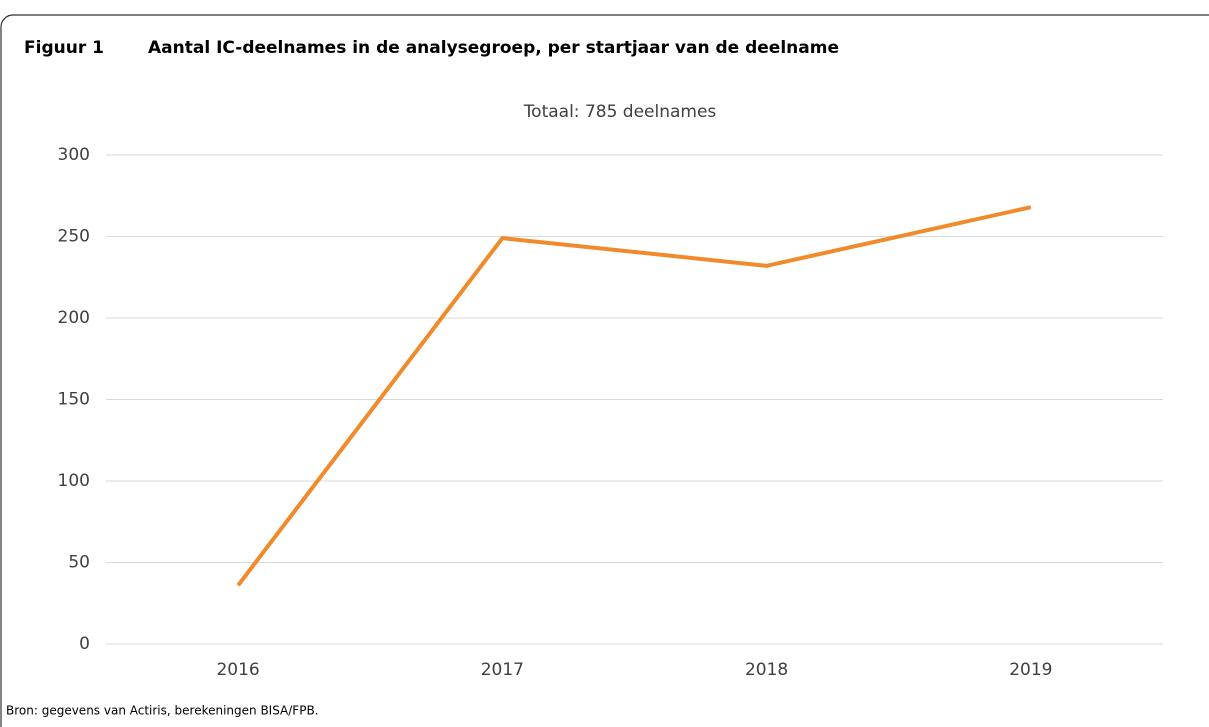  I want to click on y-tick-label: 200, so click(74, 318).